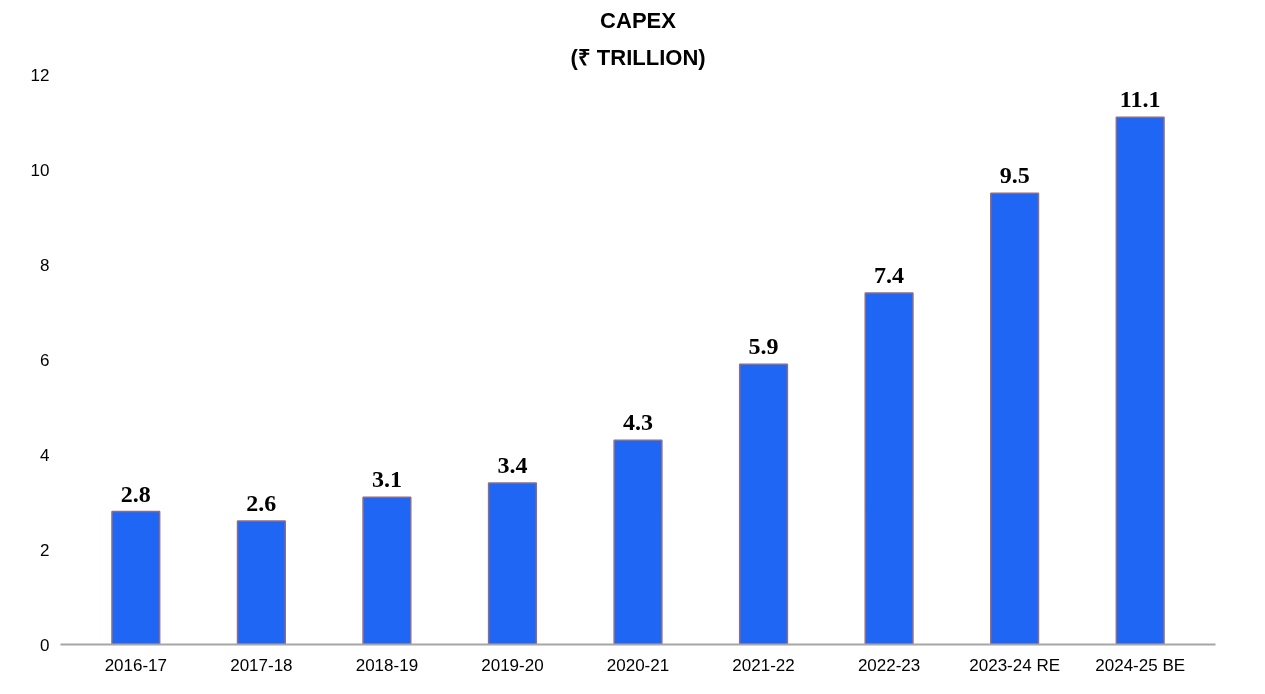  I want to click on x-tick-label: 2021-22, so click(763, 665).